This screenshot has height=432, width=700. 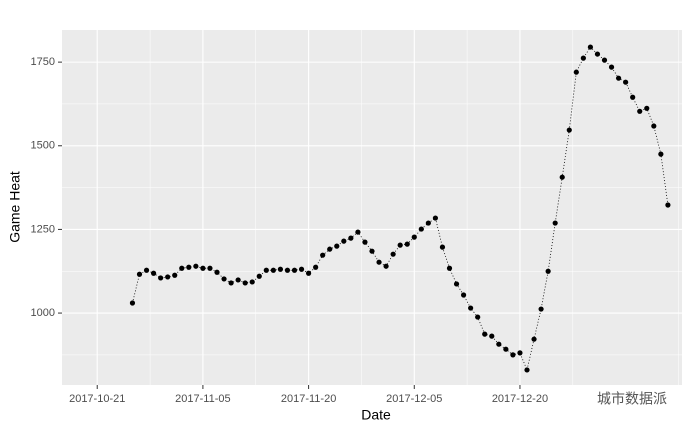 I want to click on watermark: 城市数据派, so click(x=632, y=399).